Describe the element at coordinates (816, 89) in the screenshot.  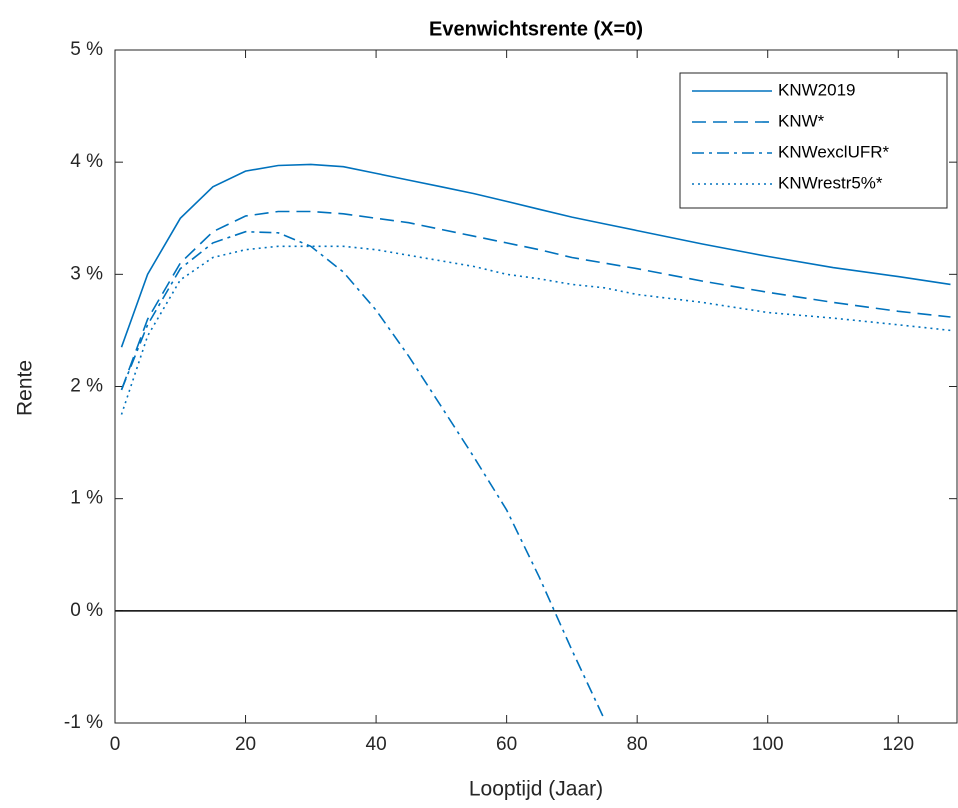
I see `legend-label: KNW2019` at that location.